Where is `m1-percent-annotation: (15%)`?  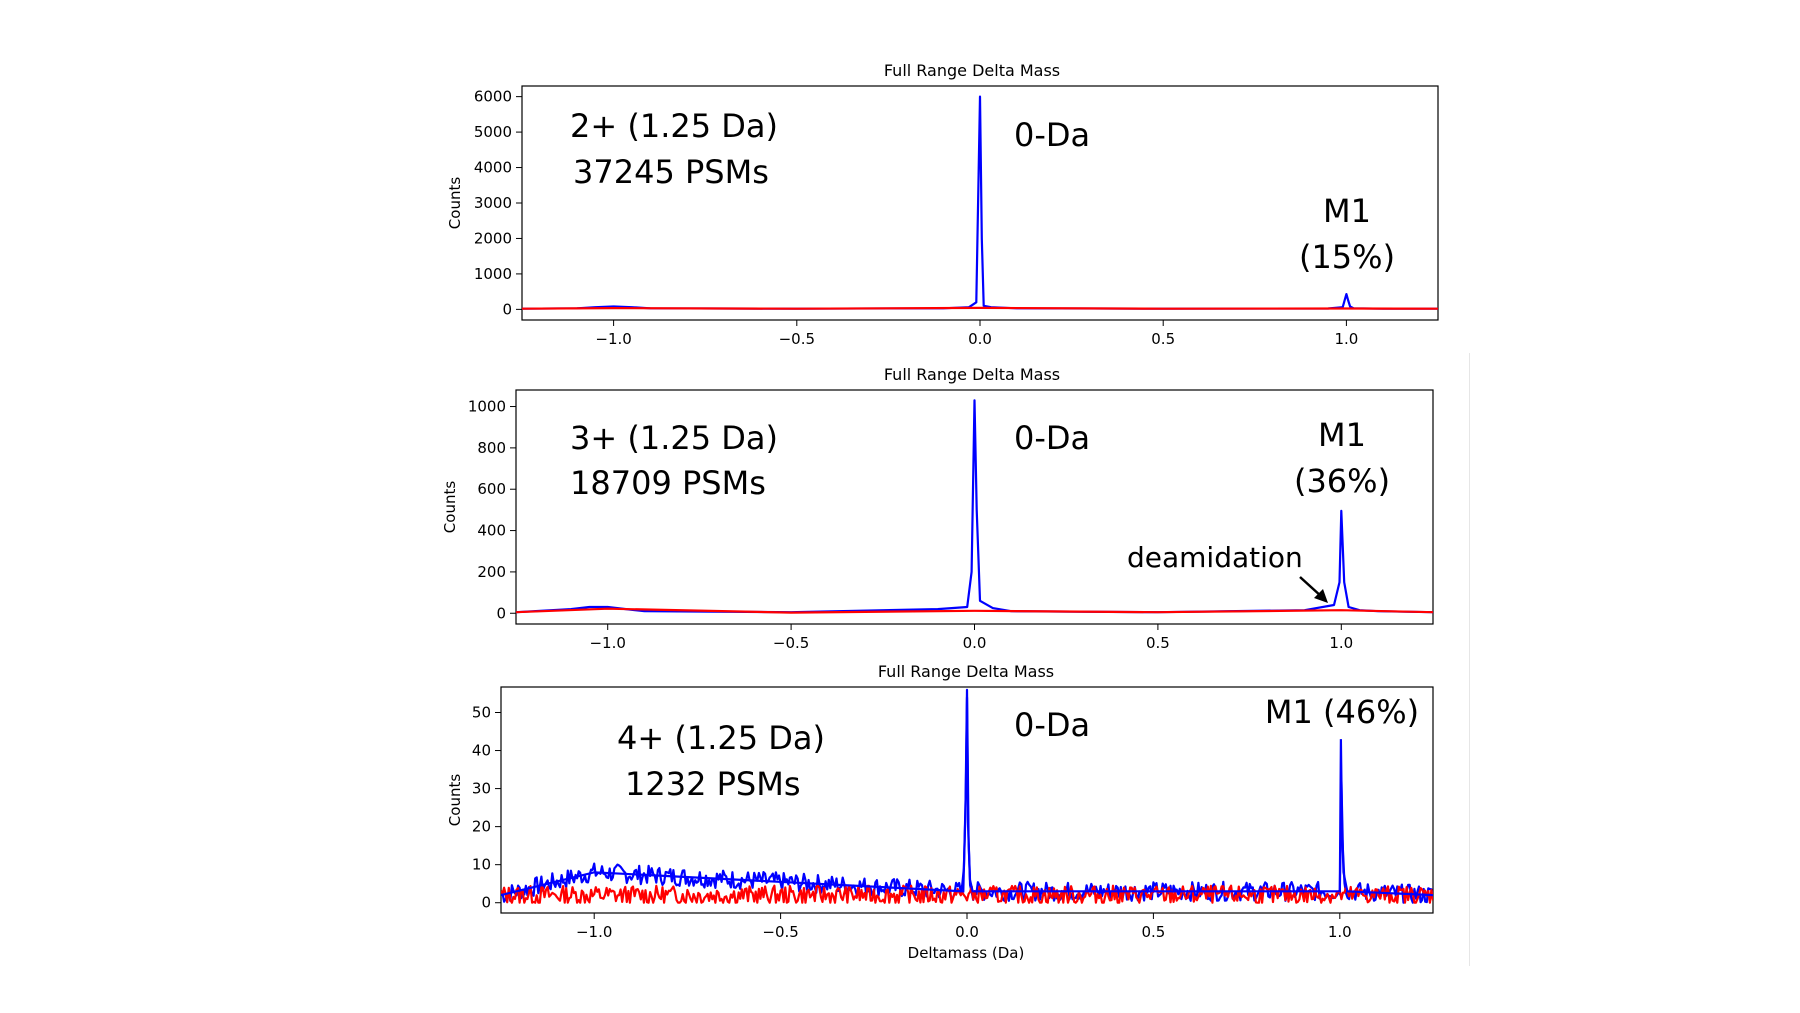 m1-percent-annotation: (15%) is located at coordinates (1347, 257).